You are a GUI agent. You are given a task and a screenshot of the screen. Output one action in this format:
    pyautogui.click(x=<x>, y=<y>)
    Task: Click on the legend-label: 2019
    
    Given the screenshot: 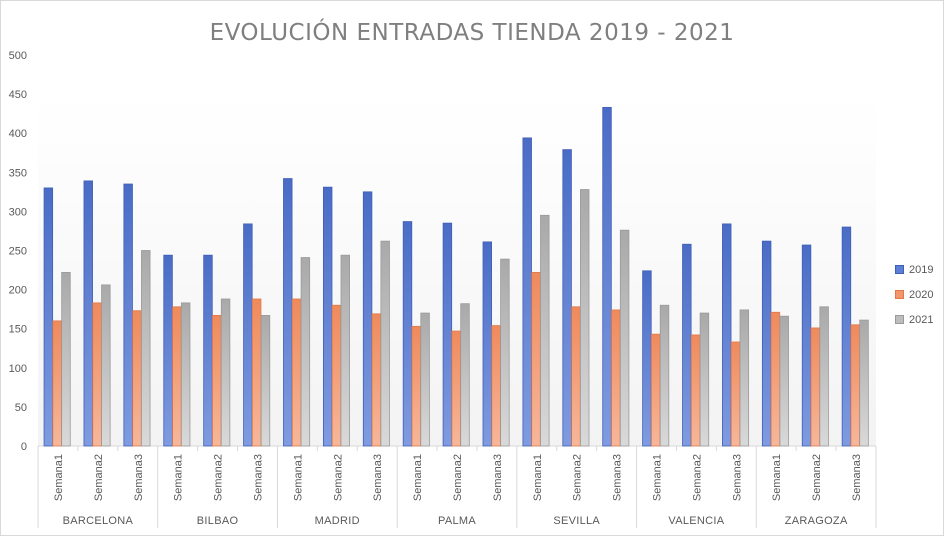 What is the action you would take?
    pyautogui.click(x=921, y=269)
    